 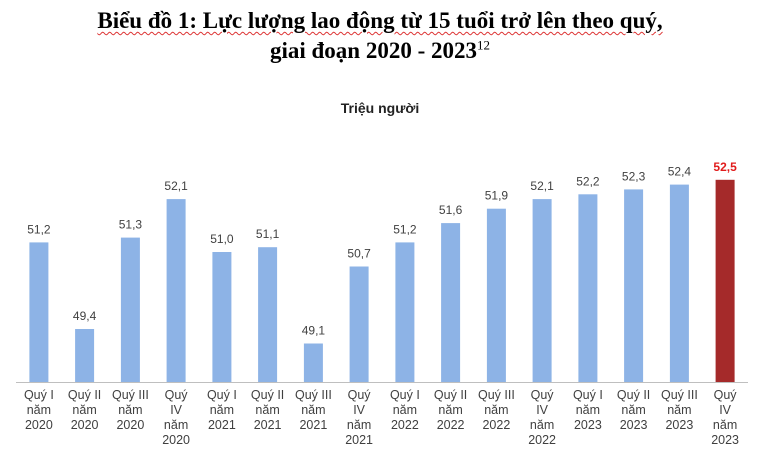 I want to click on bar-value-label: 49,4, so click(x=85, y=316).